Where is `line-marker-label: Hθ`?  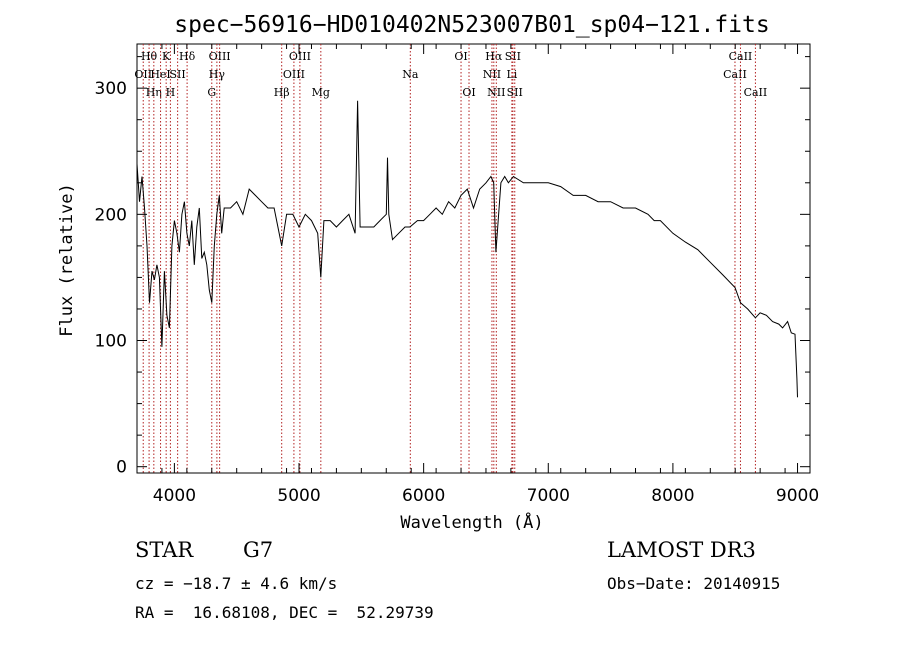
line-marker-label: Hθ is located at coordinates (149, 56).